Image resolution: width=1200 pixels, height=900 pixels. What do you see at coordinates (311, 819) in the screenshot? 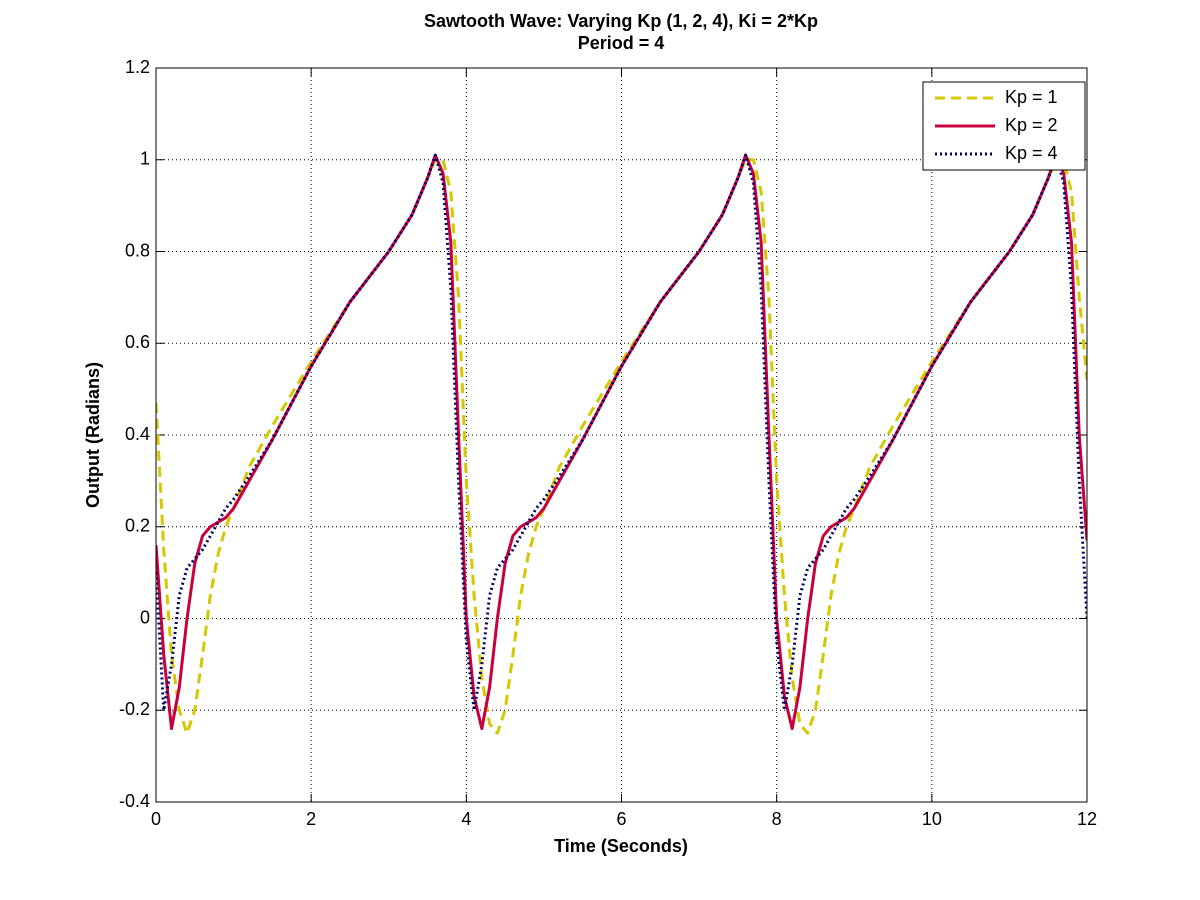
I see `x-tick-label: 2` at bounding box center [311, 819].